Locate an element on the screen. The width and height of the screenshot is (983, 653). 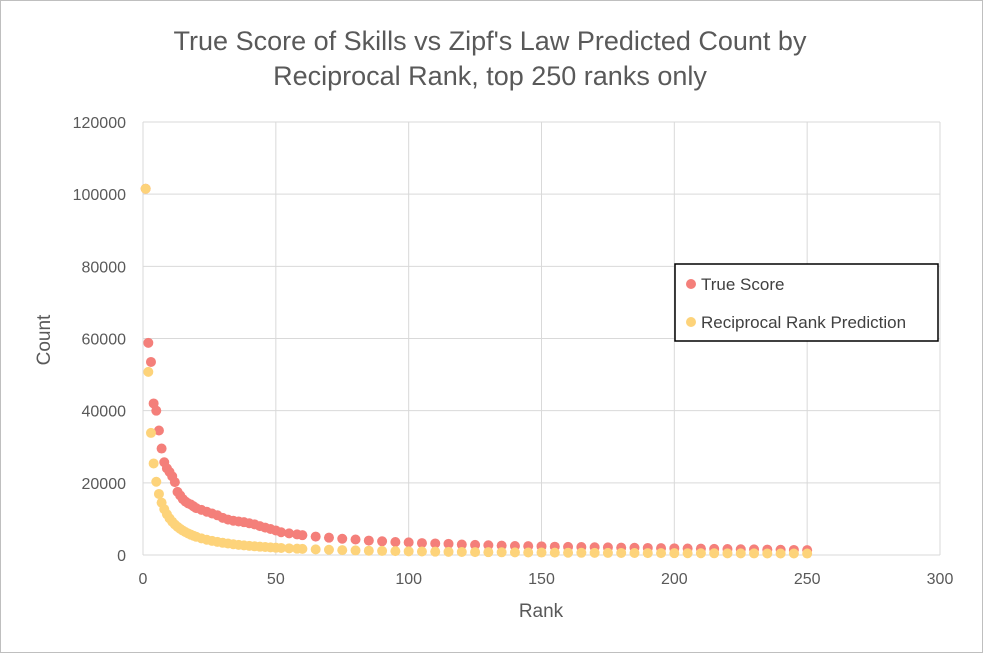
x-tick-label: 250 is located at coordinates (807, 579).